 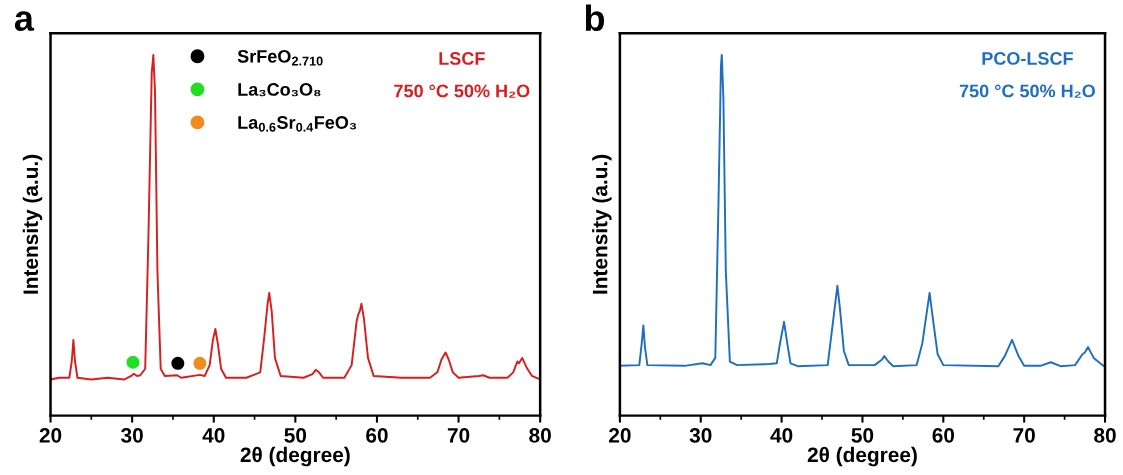 I want to click on chart-title: a, so click(x=24, y=21).